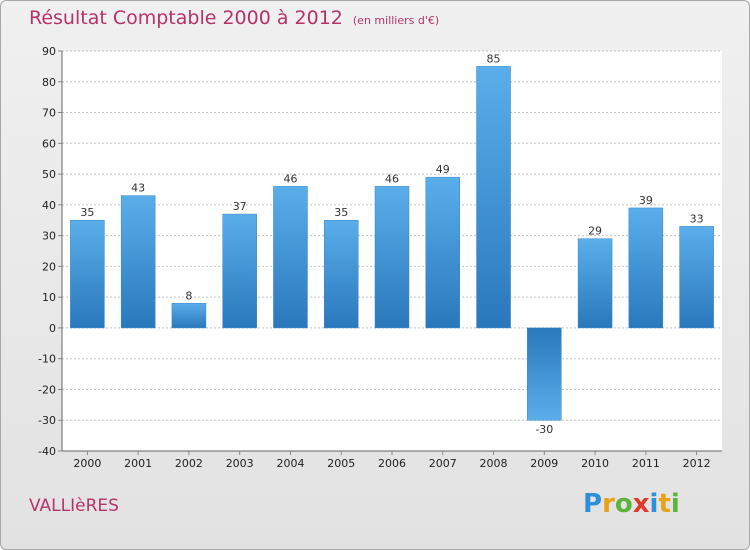 The height and width of the screenshot is (550, 750). What do you see at coordinates (138, 262) in the screenshot?
I see `bar-2001` at bounding box center [138, 262].